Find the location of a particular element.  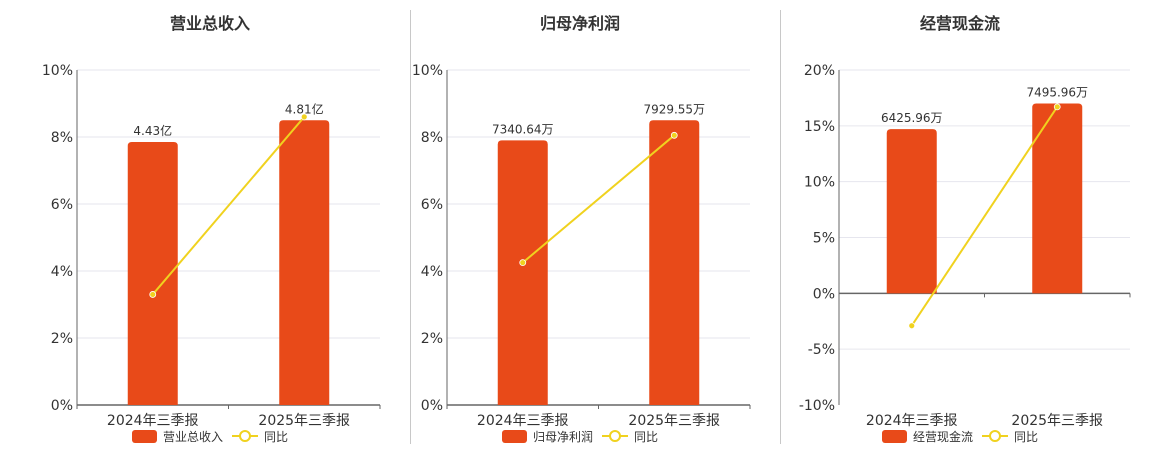

y-tick-label: -10% is located at coordinates (817, 406).